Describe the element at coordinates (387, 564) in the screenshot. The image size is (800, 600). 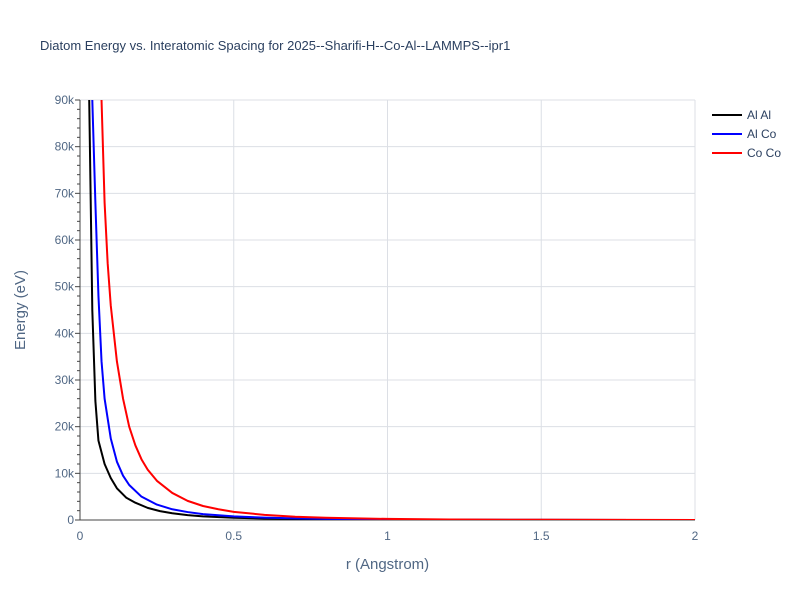
I see `x-axis-title: r (Angstrom)` at that location.